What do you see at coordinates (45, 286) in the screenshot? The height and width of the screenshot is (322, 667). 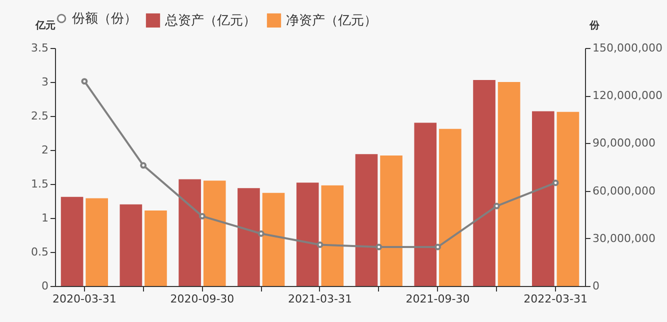 I see `y-tick-label: 0` at bounding box center [45, 286].